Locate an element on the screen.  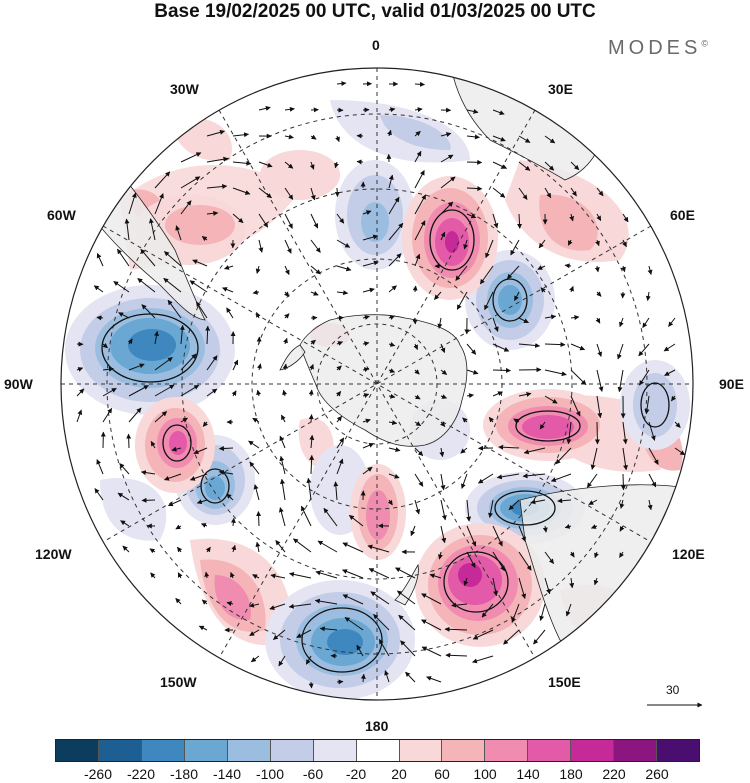
reference-vector-label: 30 is located at coordinates (673, 690).